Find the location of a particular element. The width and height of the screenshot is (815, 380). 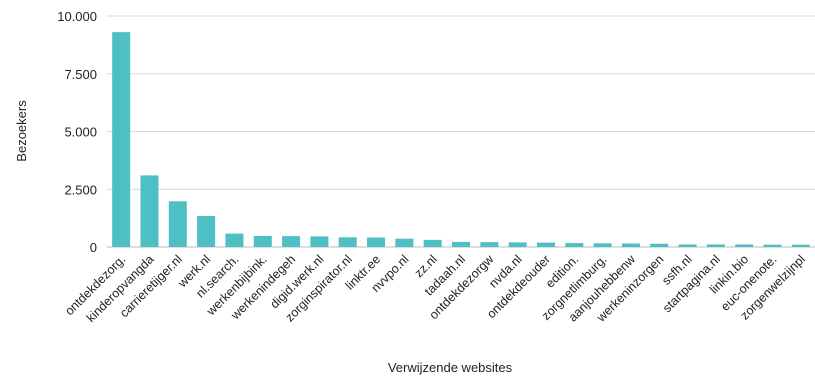

y-tick-labels: 0 2.500 5.000 7.500 10.000 is located at coordinates (77, 132).